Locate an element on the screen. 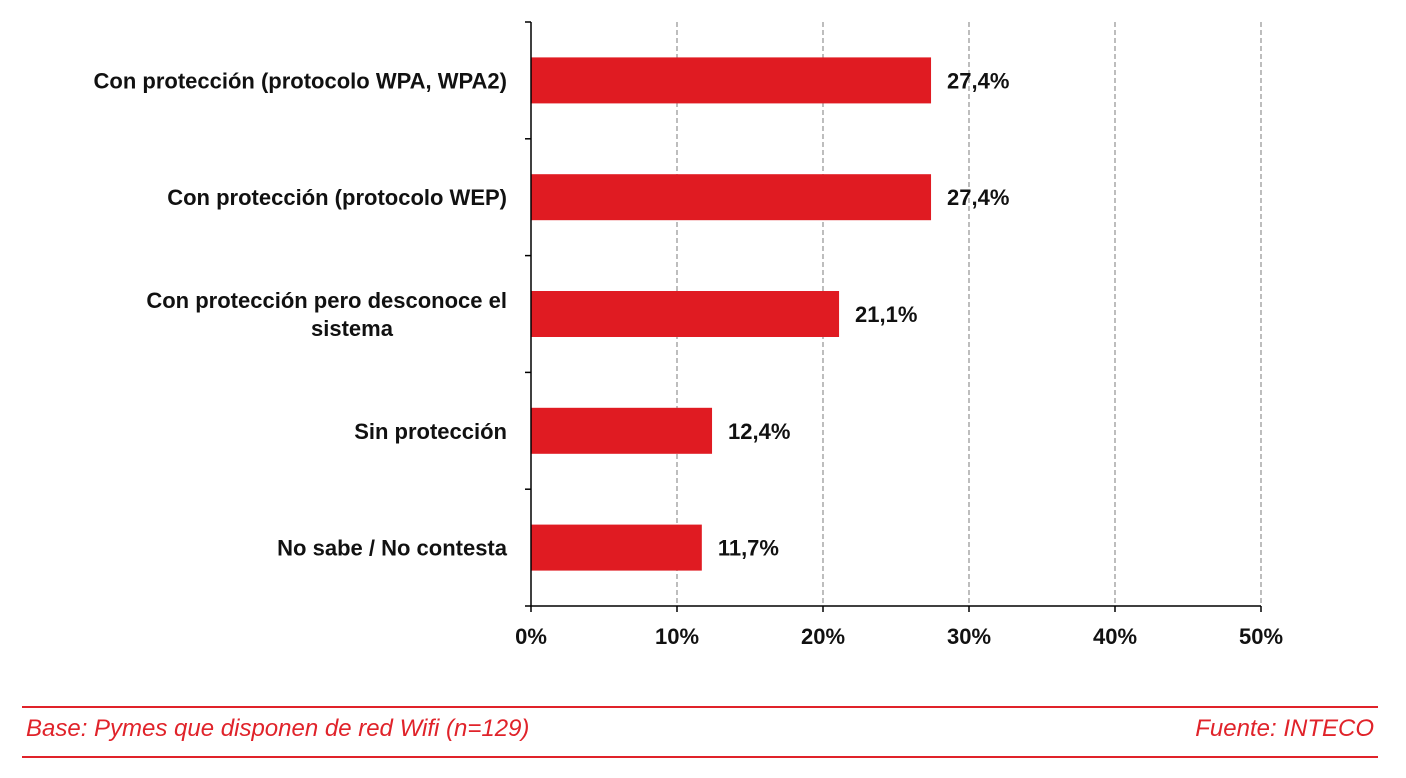 The width and height of the screenshot is (1406, 778). data-label: 21,1% is located at coordinates (886, 314).